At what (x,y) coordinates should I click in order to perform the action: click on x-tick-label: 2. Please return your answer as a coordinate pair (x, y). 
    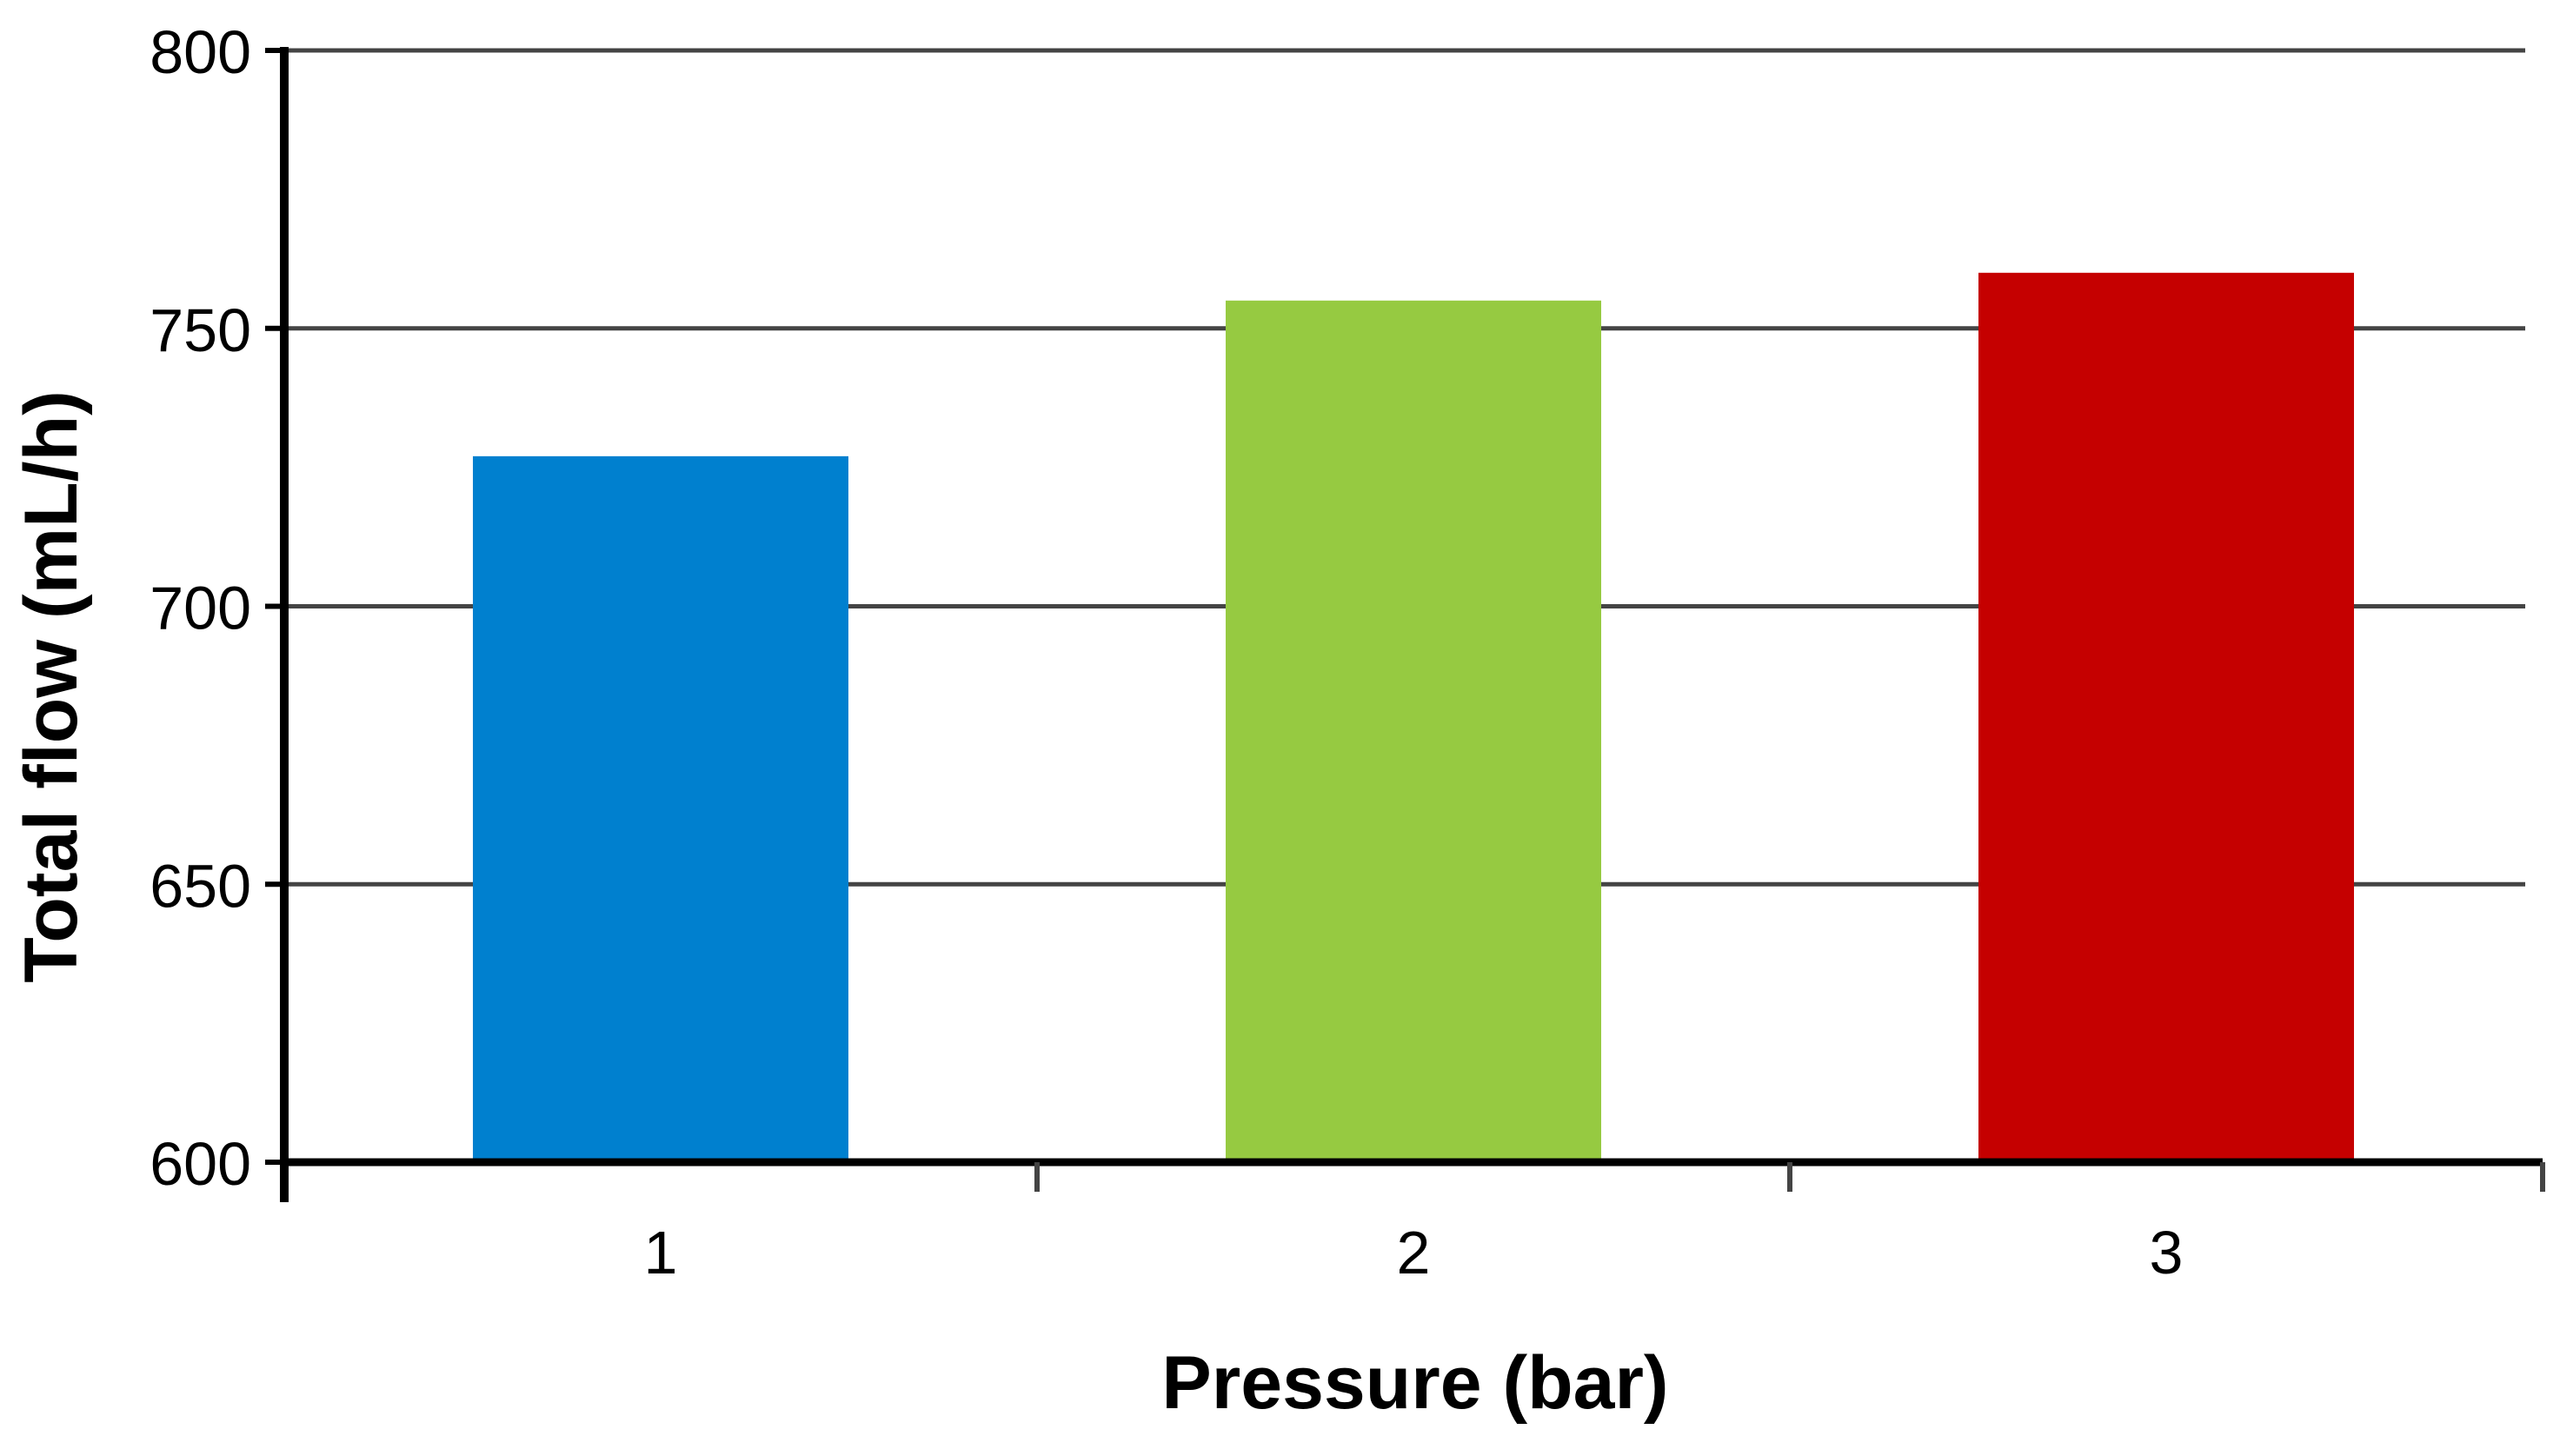
    Looking at the image, I should click on (1414, 1252).